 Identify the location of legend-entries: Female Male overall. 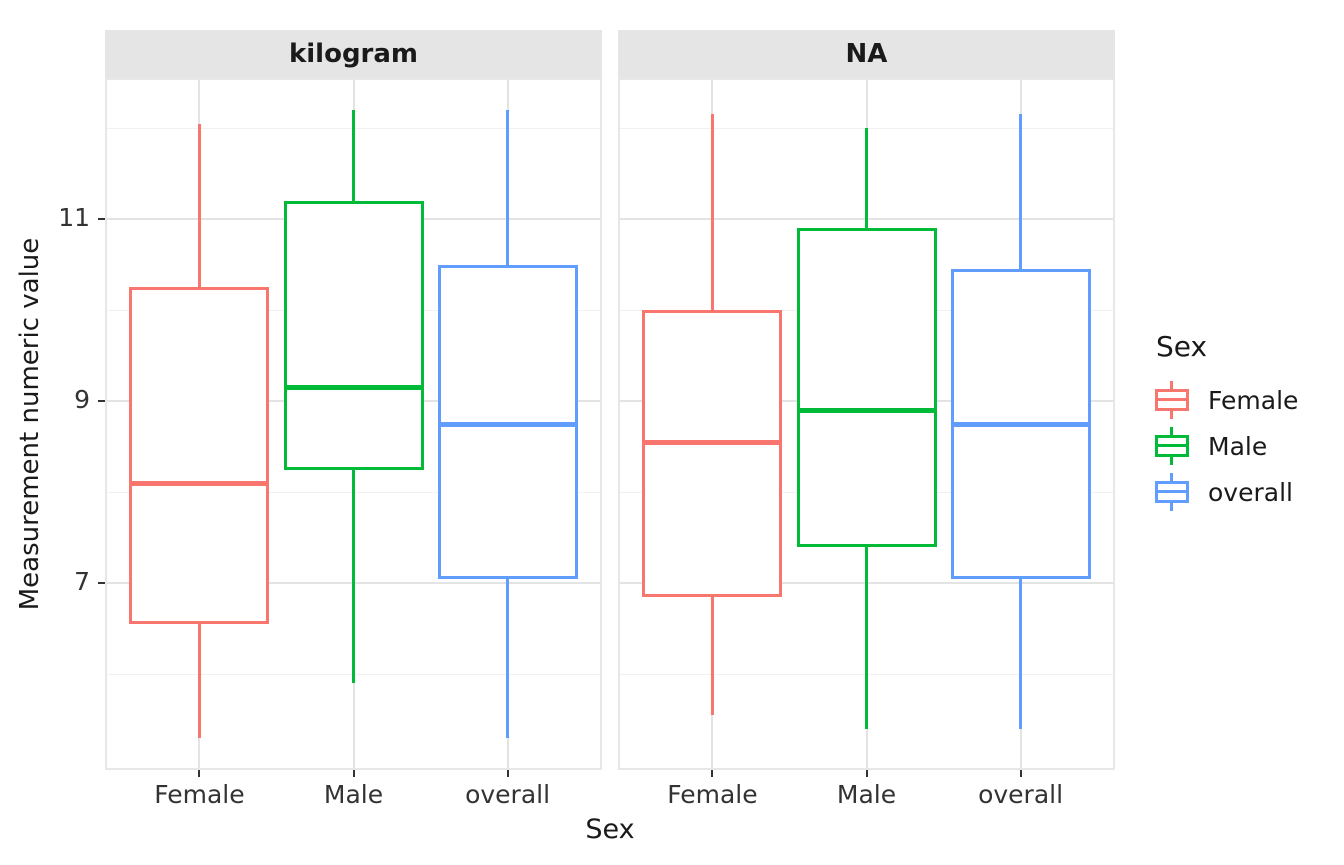
(1248, 446).